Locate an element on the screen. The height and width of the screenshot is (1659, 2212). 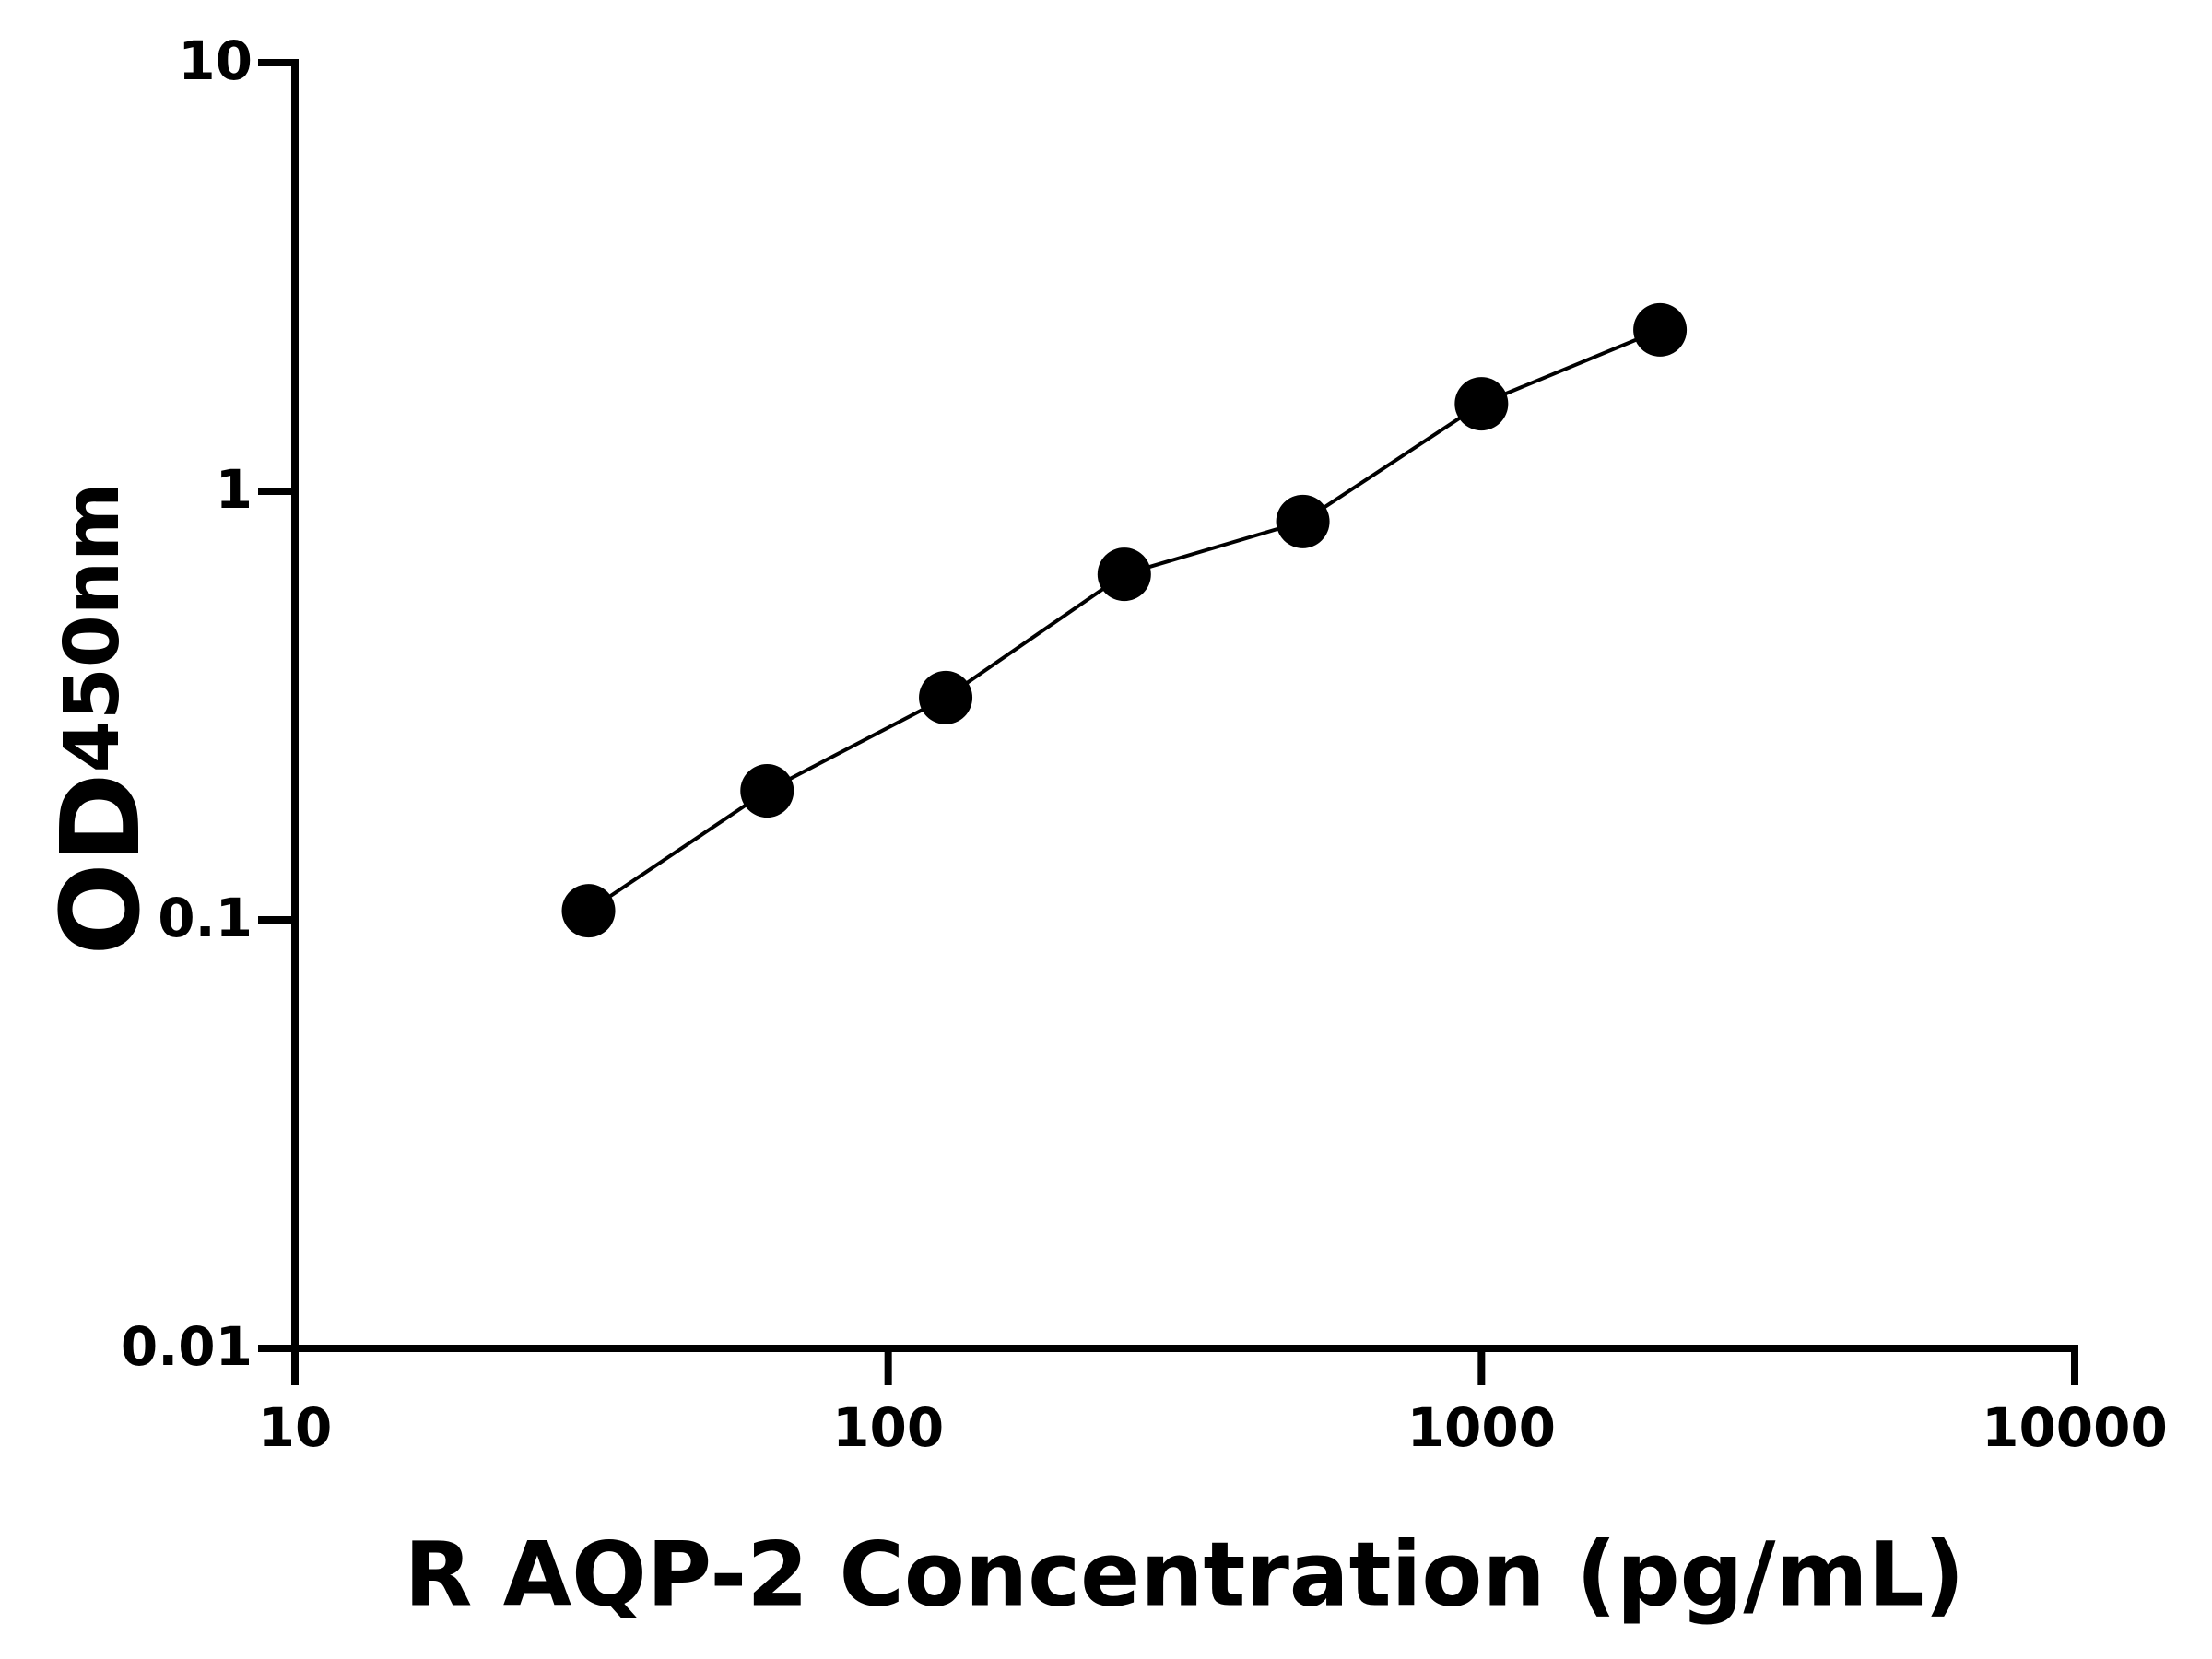
x-tick-label: 10000 is located at coordinates (2075, 1427).